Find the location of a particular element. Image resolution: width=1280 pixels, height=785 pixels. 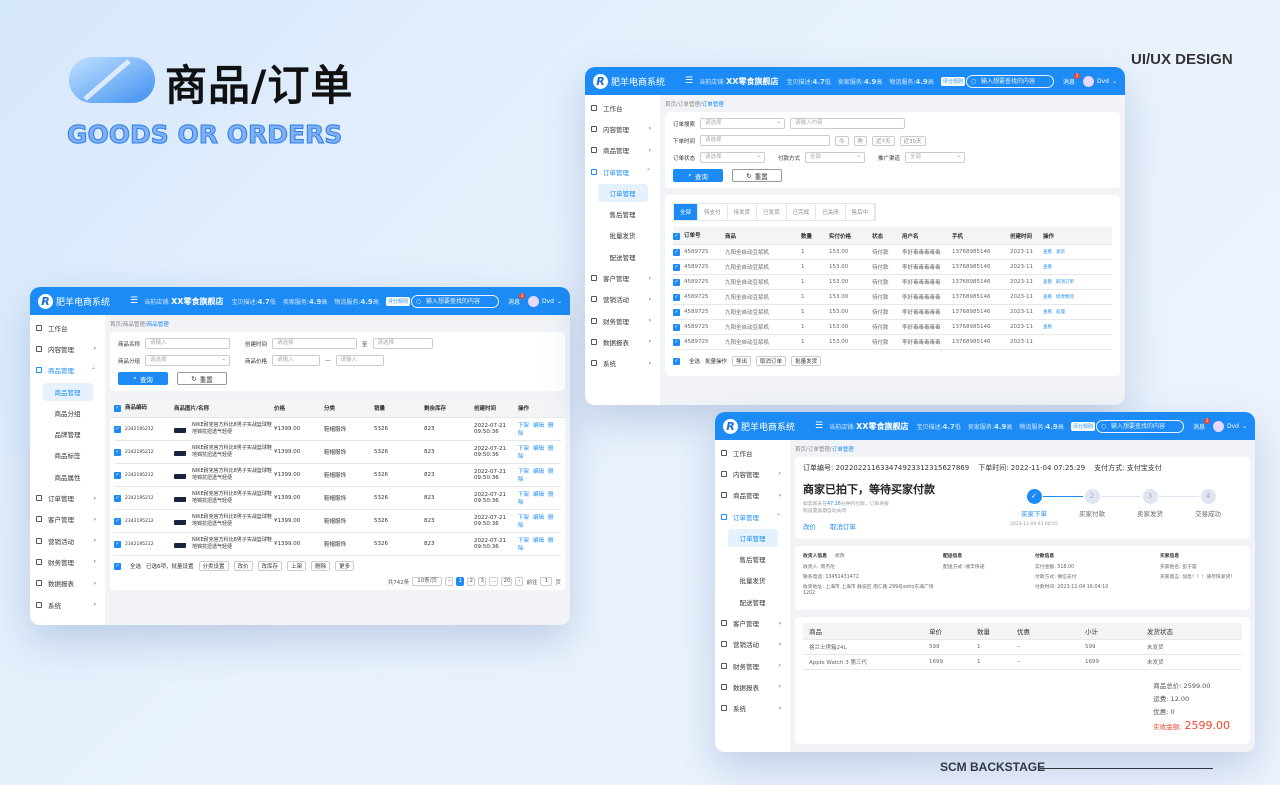

channel-select: 全部 is located at coordinates (935, 157).